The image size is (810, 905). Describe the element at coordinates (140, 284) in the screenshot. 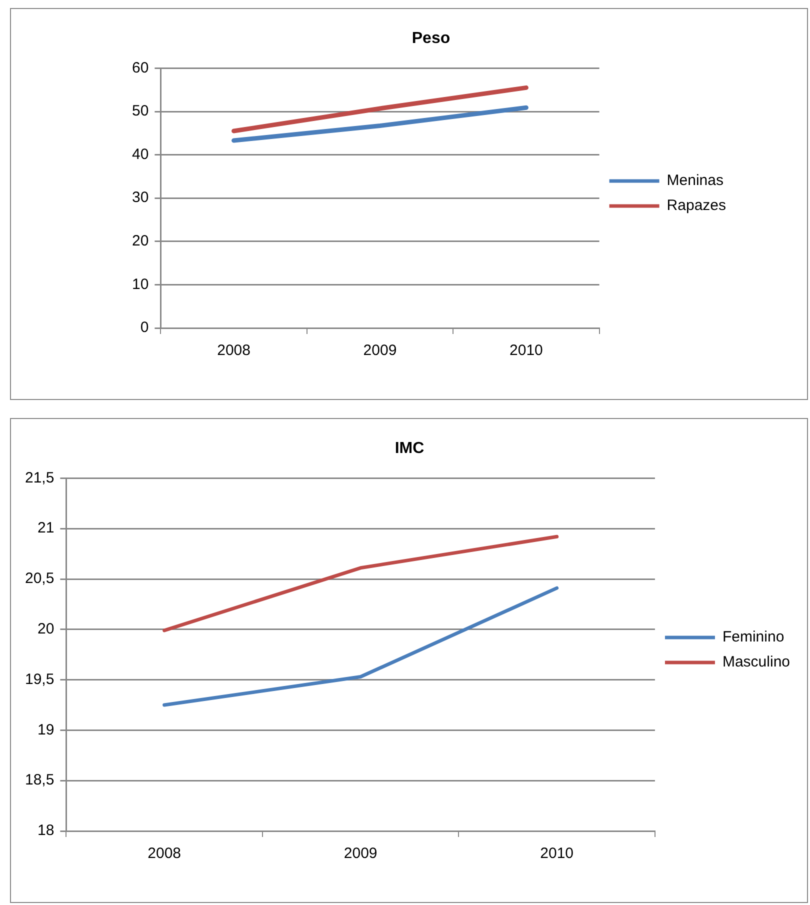

I see `y-tick-label: 10` at that location.